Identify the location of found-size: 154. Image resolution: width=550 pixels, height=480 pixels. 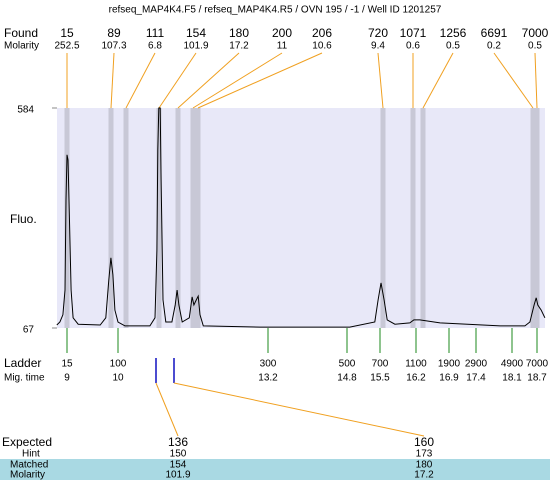
(196, 33).